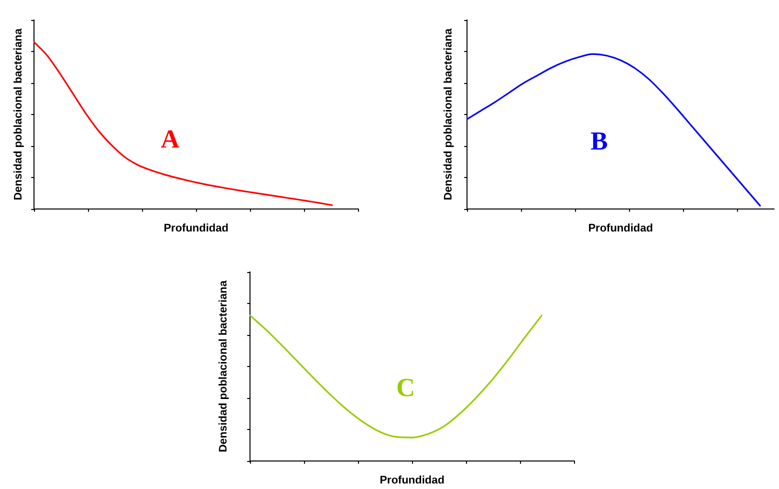  What do you see at coordinates (170, 139) in the screenshot?
I see `annotation: A` at bounding box center [170, 139].